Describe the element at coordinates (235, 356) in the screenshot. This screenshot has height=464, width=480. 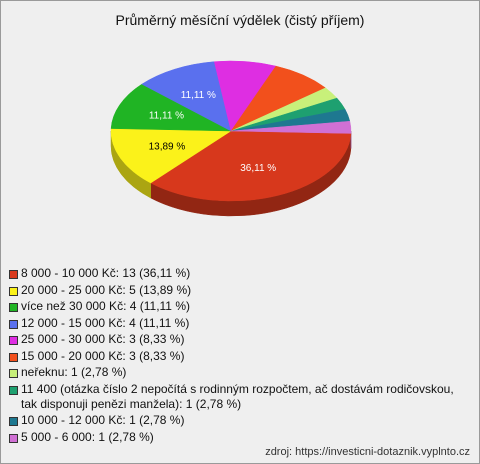
I see `legend-item: 15 000 - 20 000 Kč: 3 (8,33 %)` at that location.